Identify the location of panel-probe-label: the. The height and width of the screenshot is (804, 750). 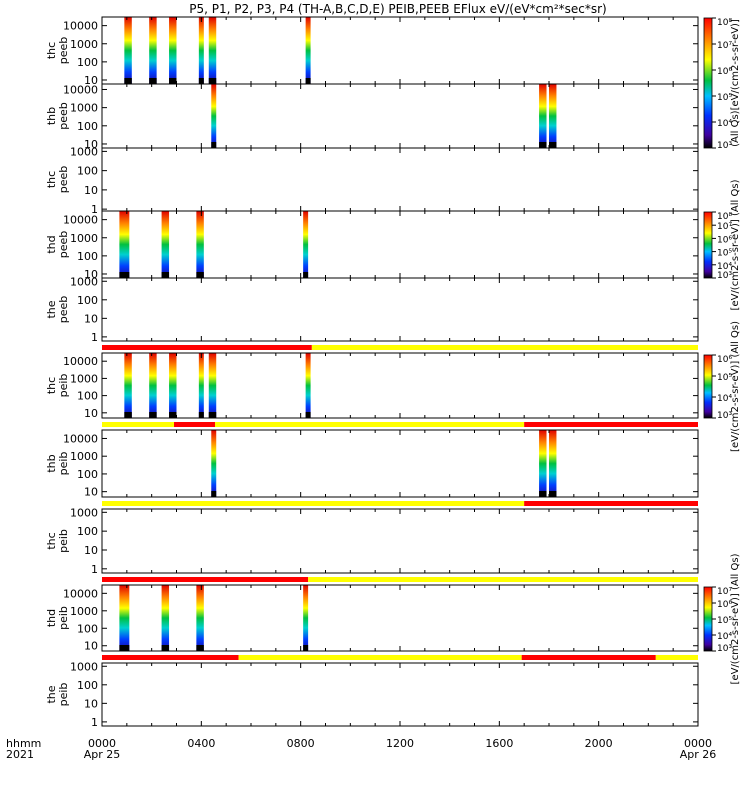
(51, 694).